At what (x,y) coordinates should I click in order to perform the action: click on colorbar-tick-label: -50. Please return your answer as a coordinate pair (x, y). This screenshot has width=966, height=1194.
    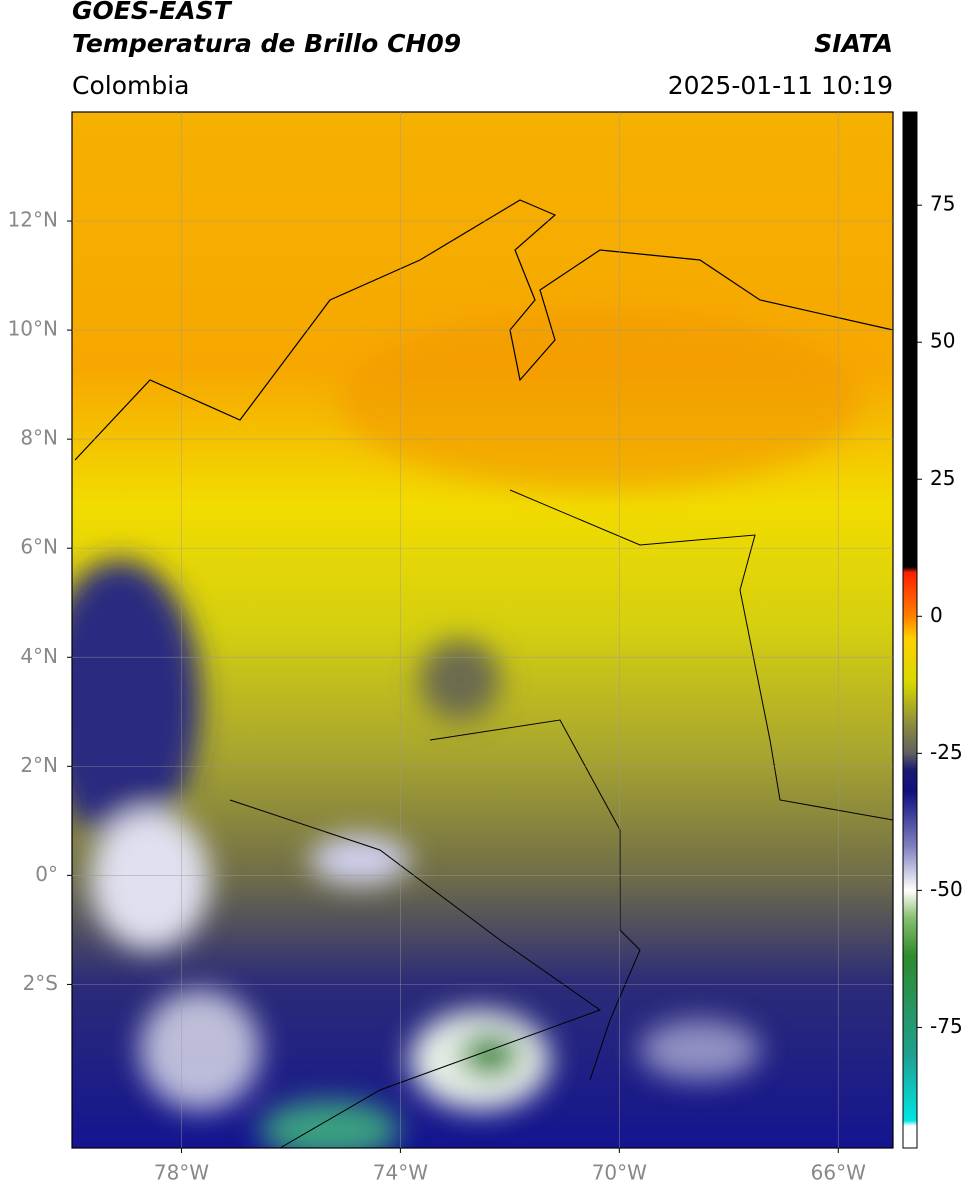
    Looking at the image, I should click on (946, 889).